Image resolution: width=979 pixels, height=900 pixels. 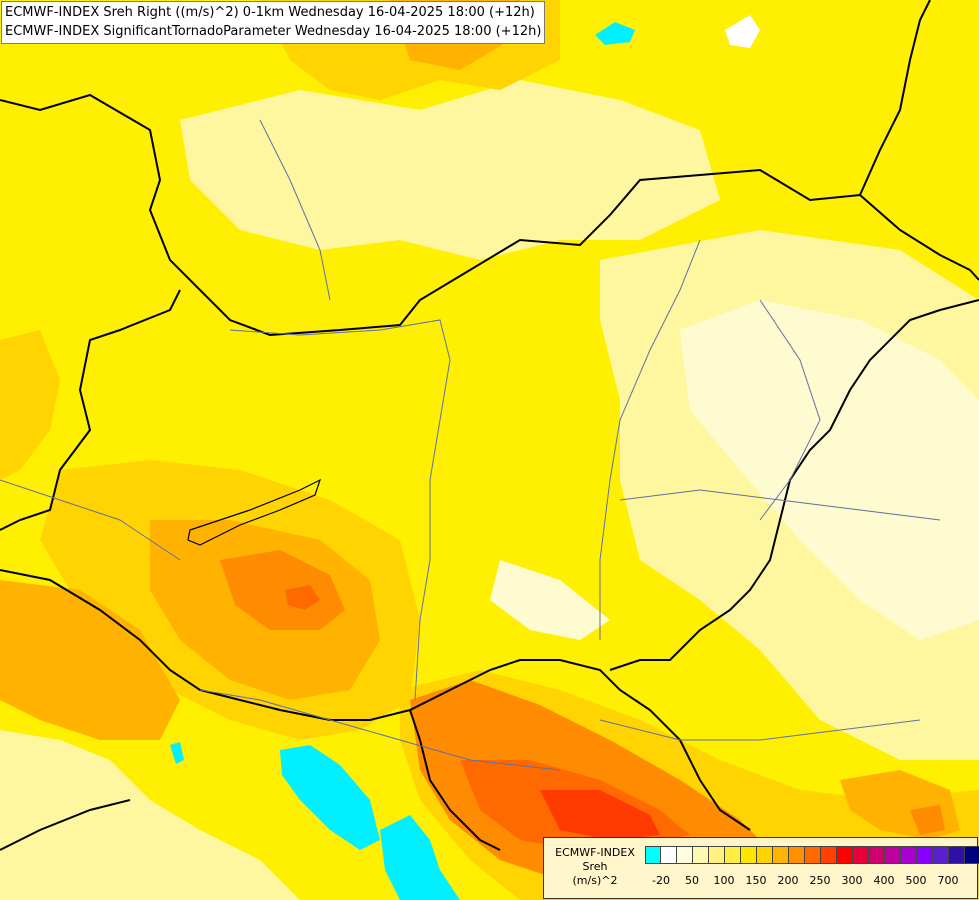 What do you see at coordinates (927, 820) in the screenshot?
I see `dark-orange-southeast-spot` at bounding box center [927, 820].